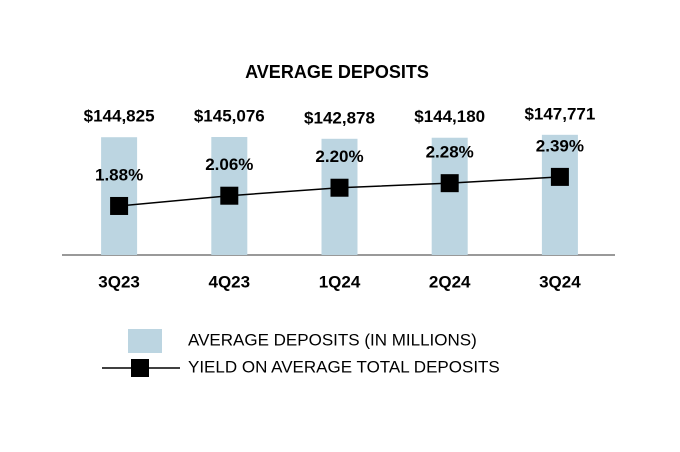 This screenshot has height=452, width=680. I want to click on line-value-label: 2.28%, so click(450, 152).